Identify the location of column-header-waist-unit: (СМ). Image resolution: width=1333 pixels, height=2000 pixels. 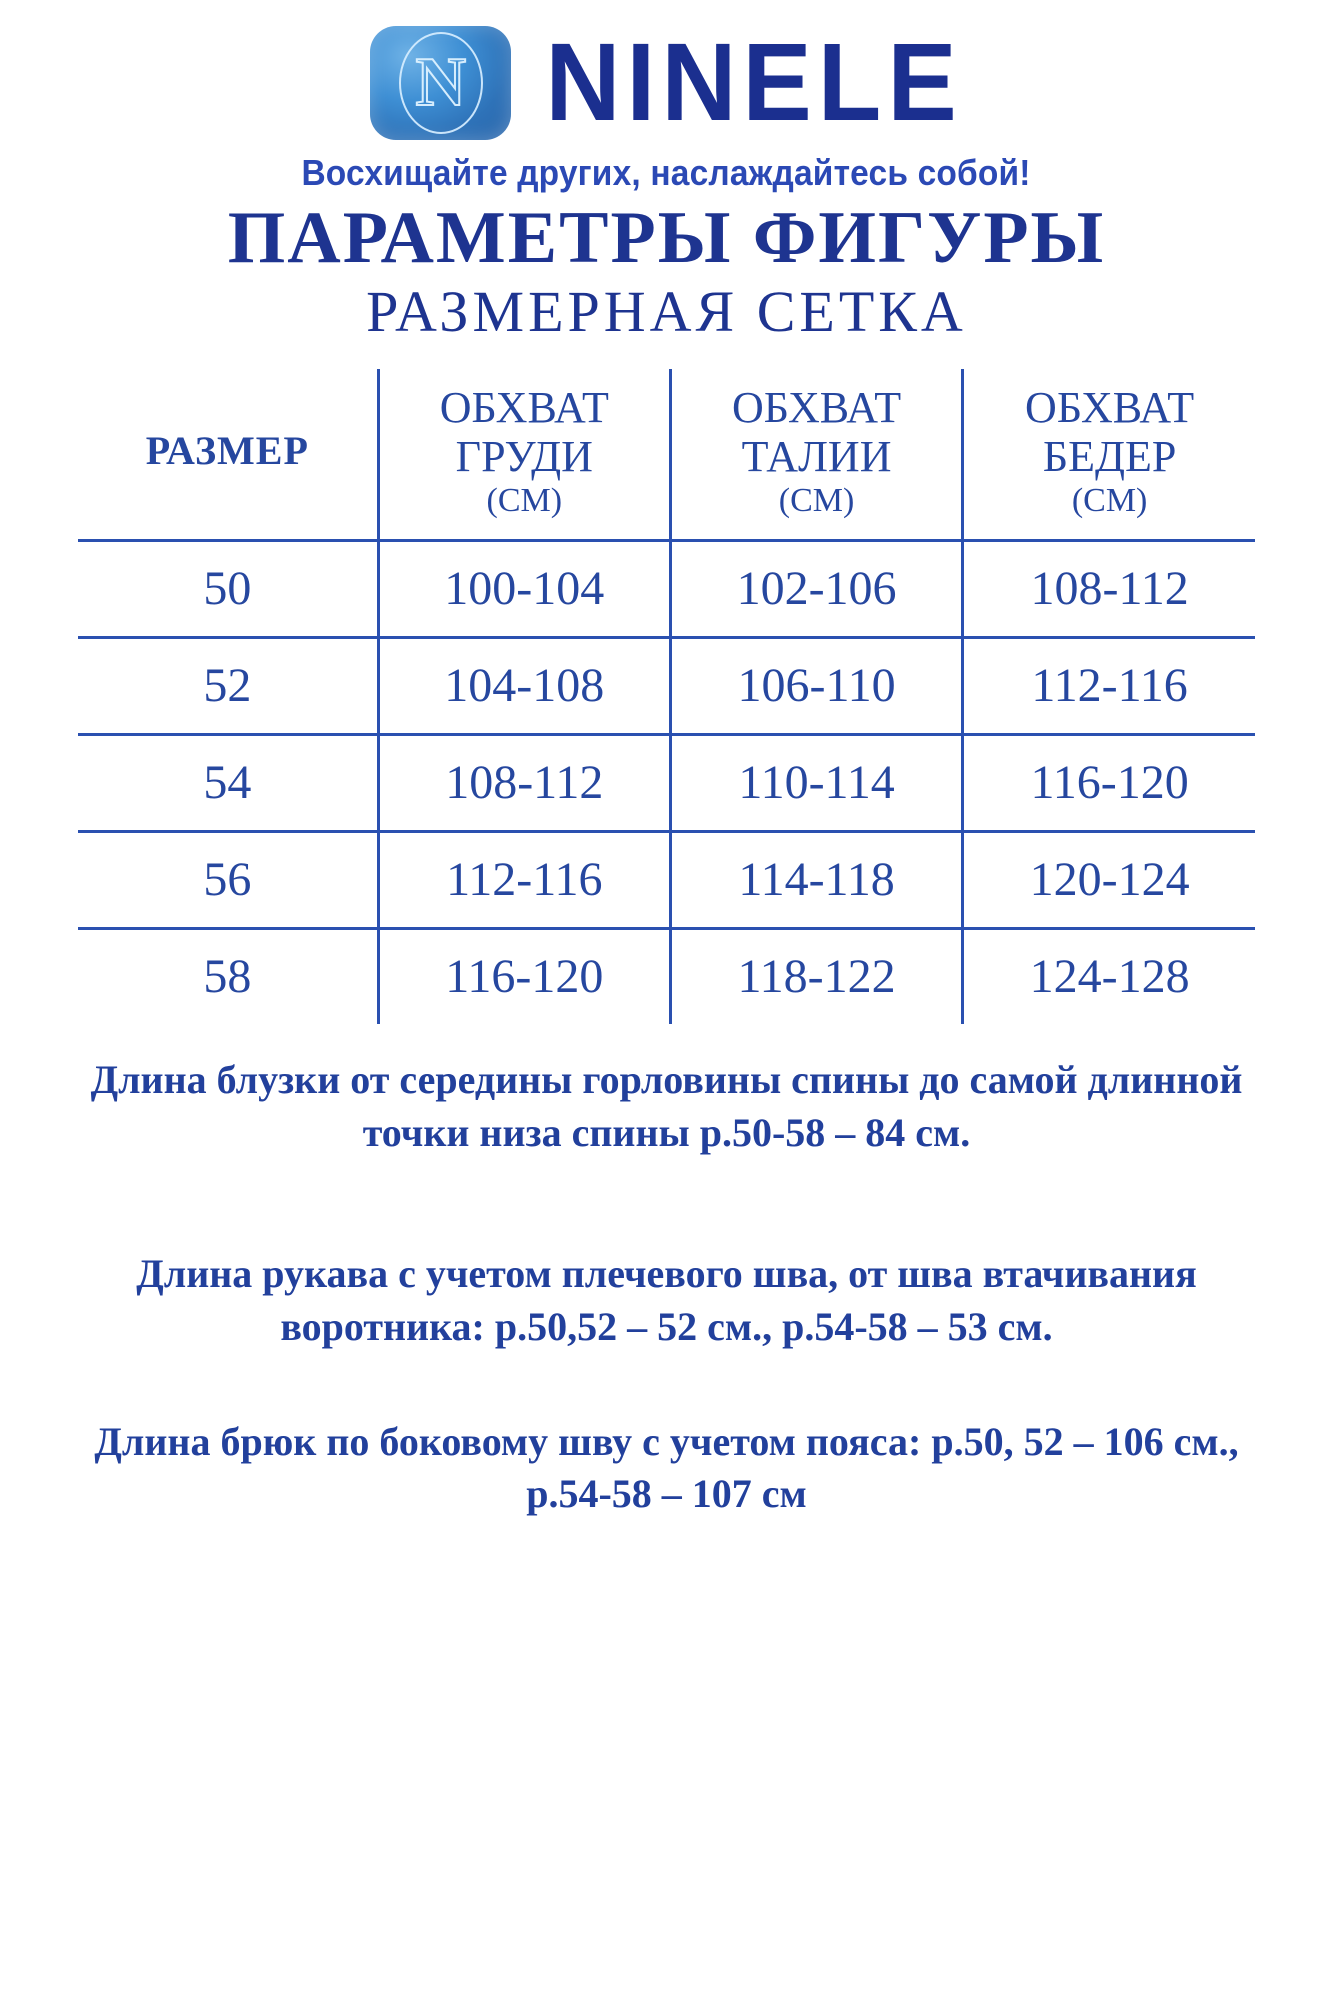
(816, 501).